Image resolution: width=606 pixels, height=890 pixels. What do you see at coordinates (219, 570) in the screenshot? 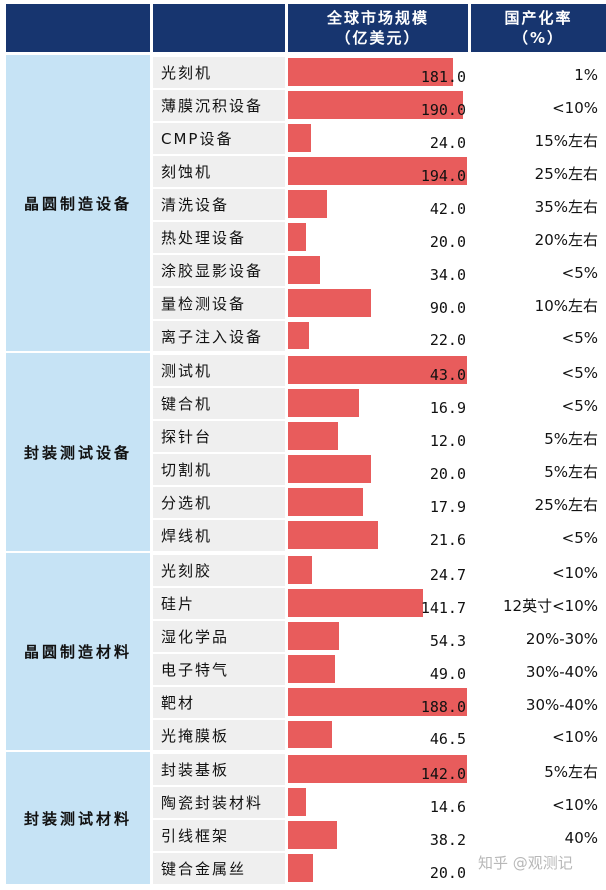
I see `row-item-name: 光刻胶` at bounding box center [219, 570].